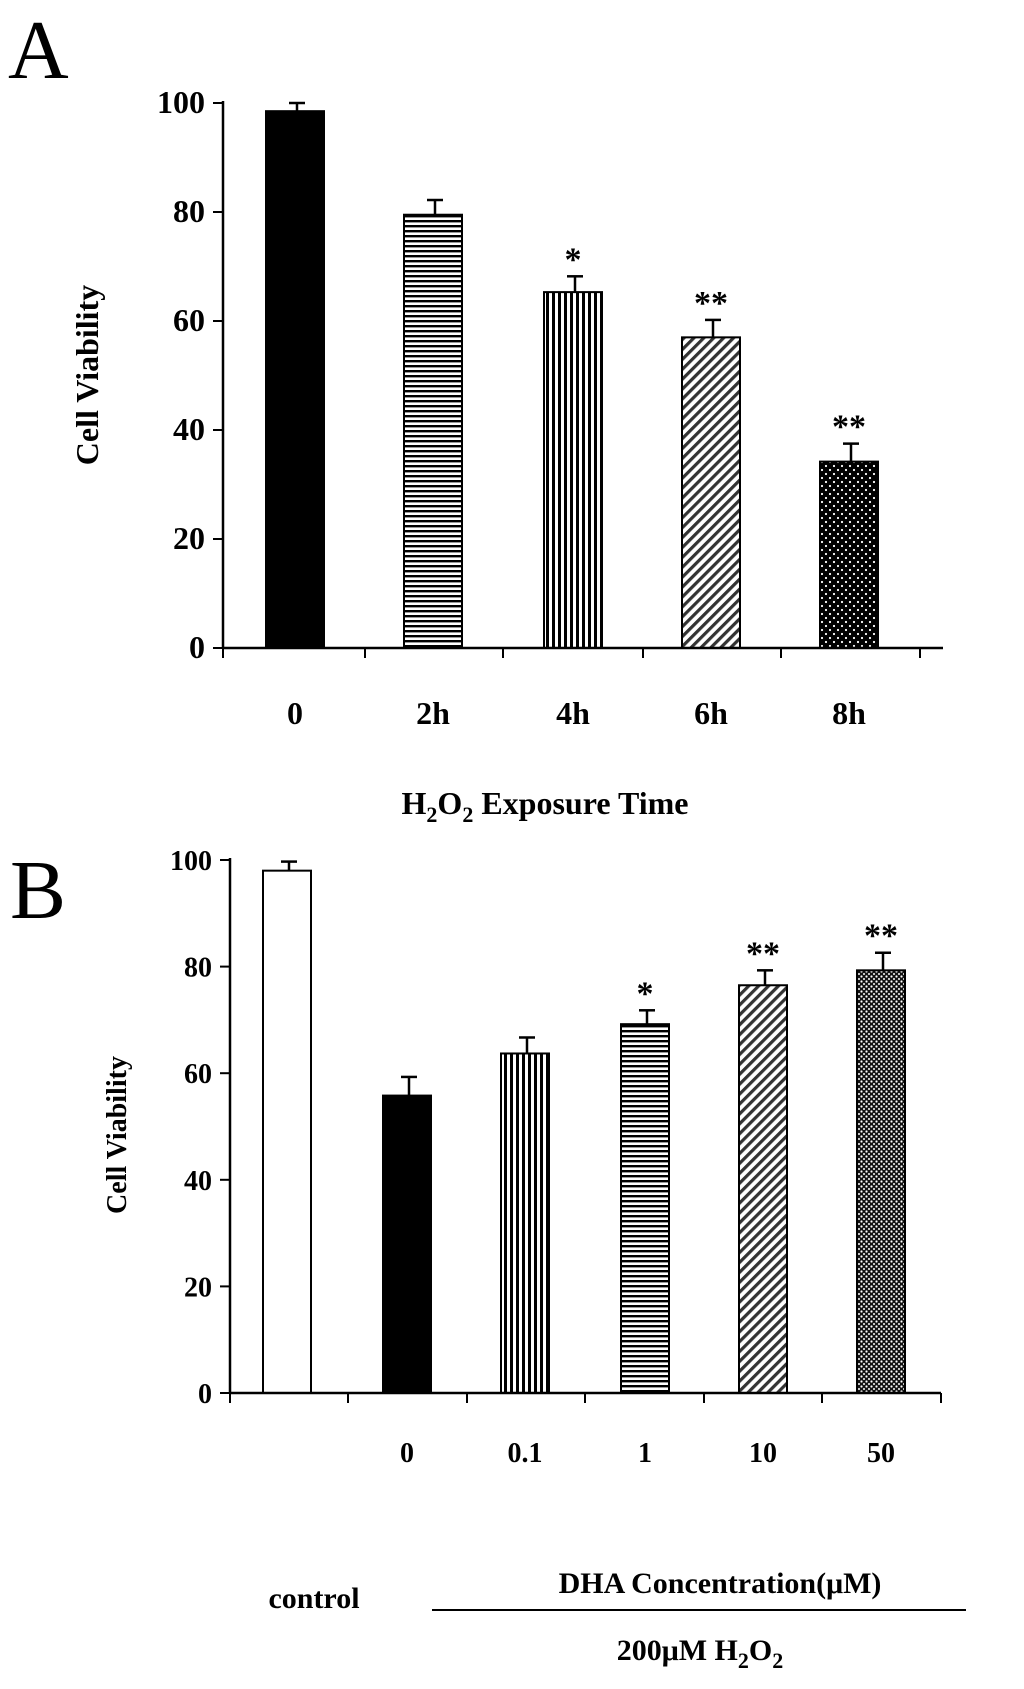 The width and height of the screenshot is (1024, 1689). I want to click on a-y-tick-label: 80, so click(189, 211).